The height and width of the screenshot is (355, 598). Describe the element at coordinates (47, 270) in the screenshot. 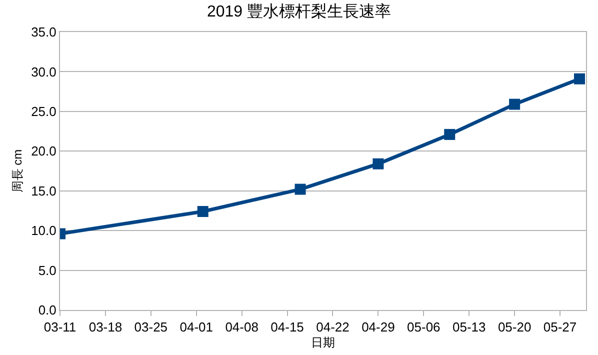

I see `y-tick-label: 5.0` at that location.